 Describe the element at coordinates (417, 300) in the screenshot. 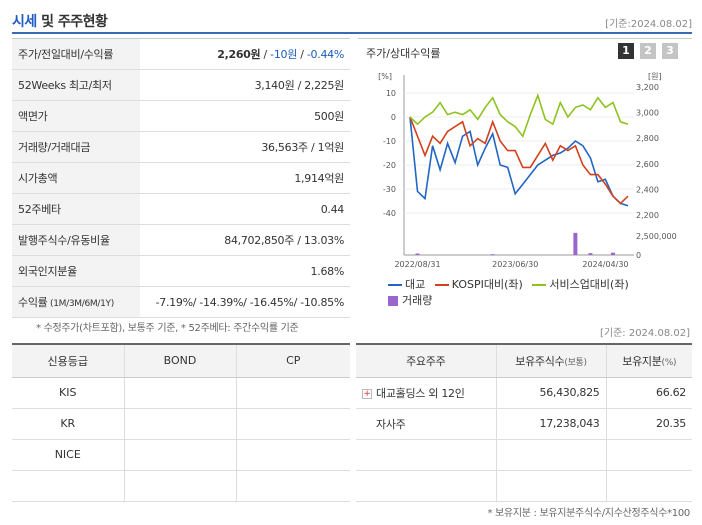

I see `legend-label: 거래량` at that location.